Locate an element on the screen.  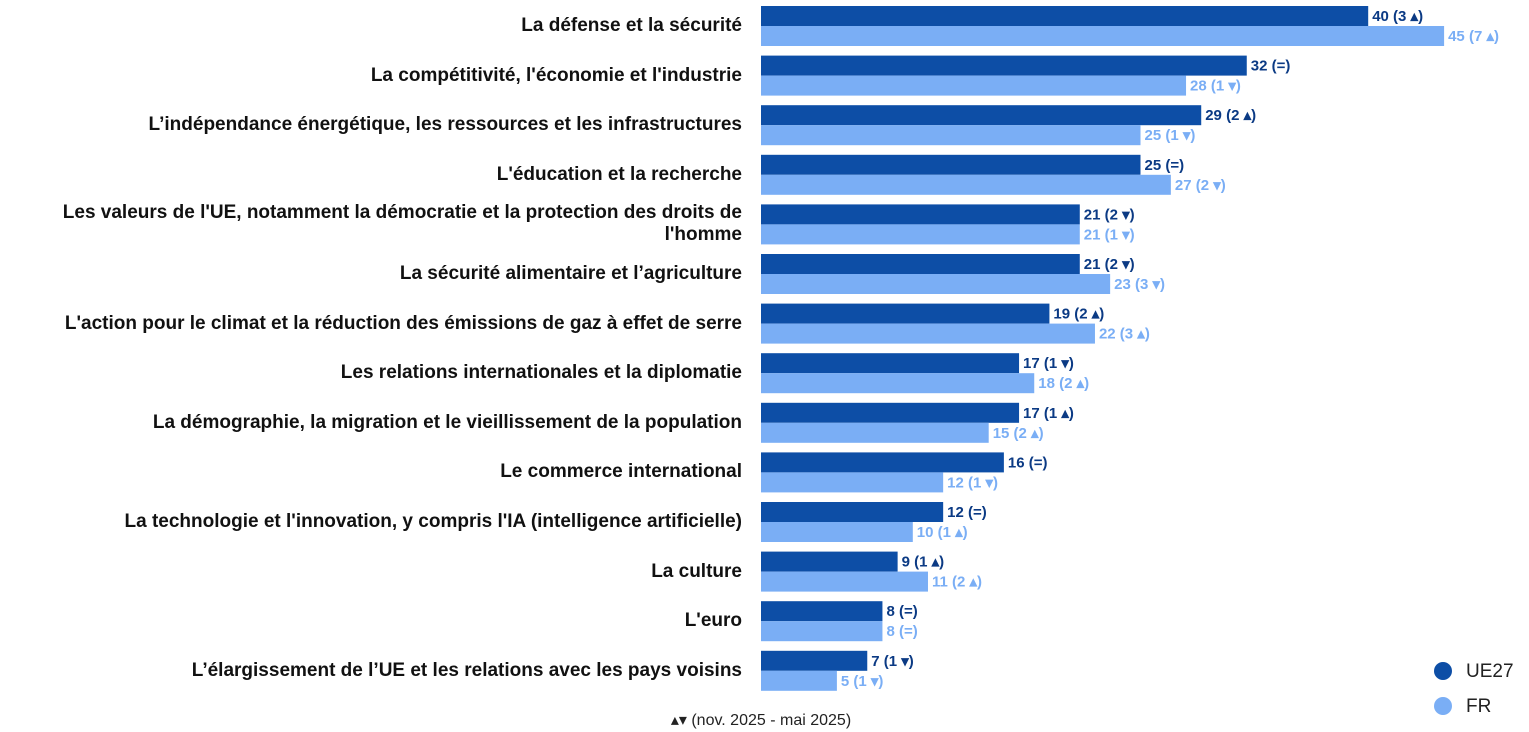
value-label: 16 (=) is located at coordinates (1028, 462).